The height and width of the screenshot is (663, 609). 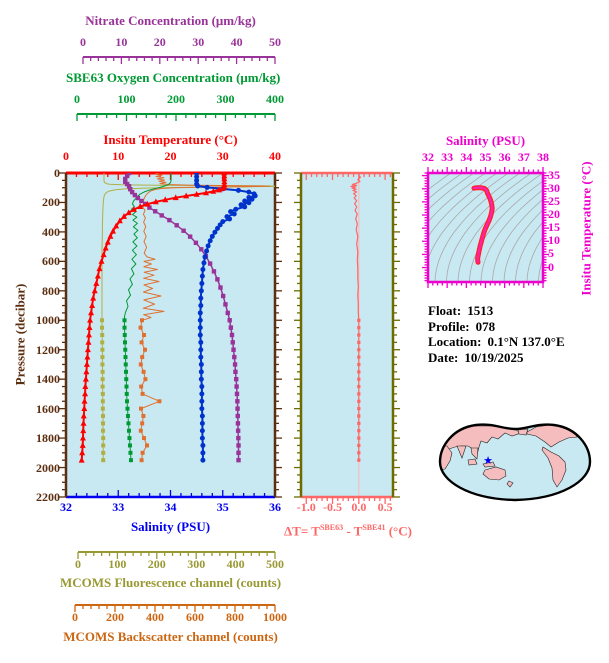 I want to click on ts-salinity-tick-label: 36, so click(x=504, y=157).